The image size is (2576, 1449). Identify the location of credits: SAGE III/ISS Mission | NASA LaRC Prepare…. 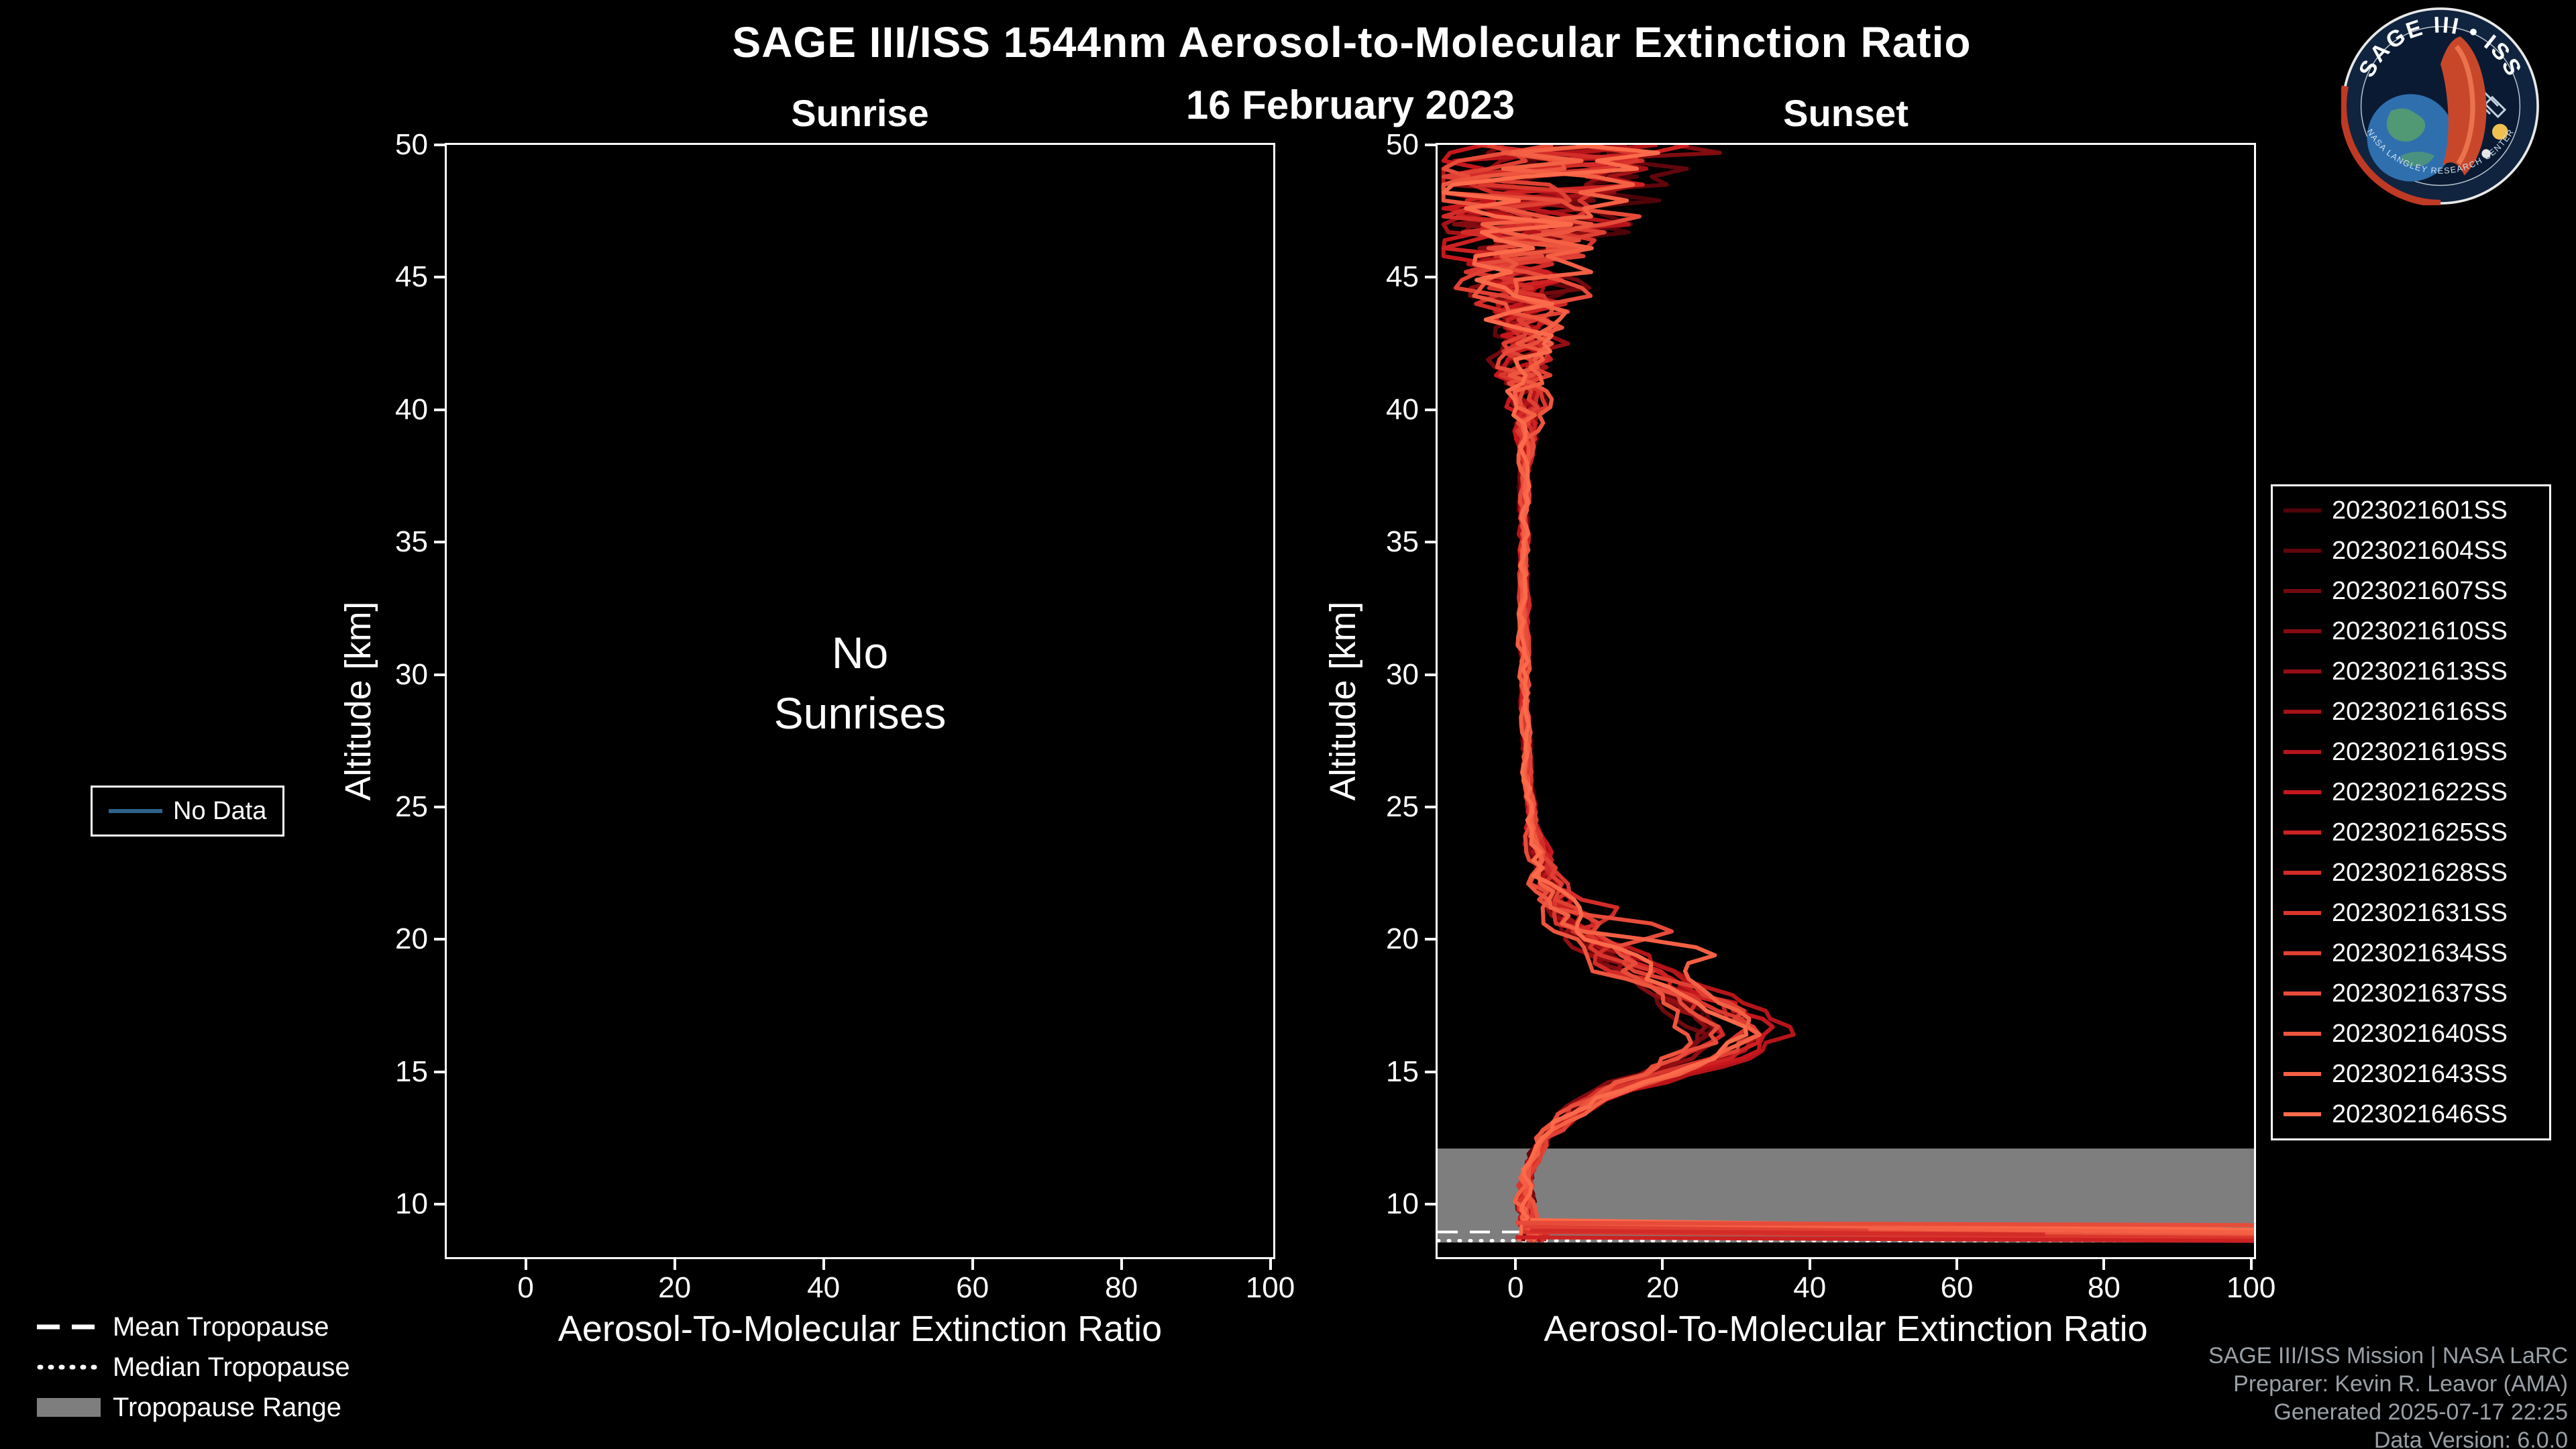
(2266, 1395).